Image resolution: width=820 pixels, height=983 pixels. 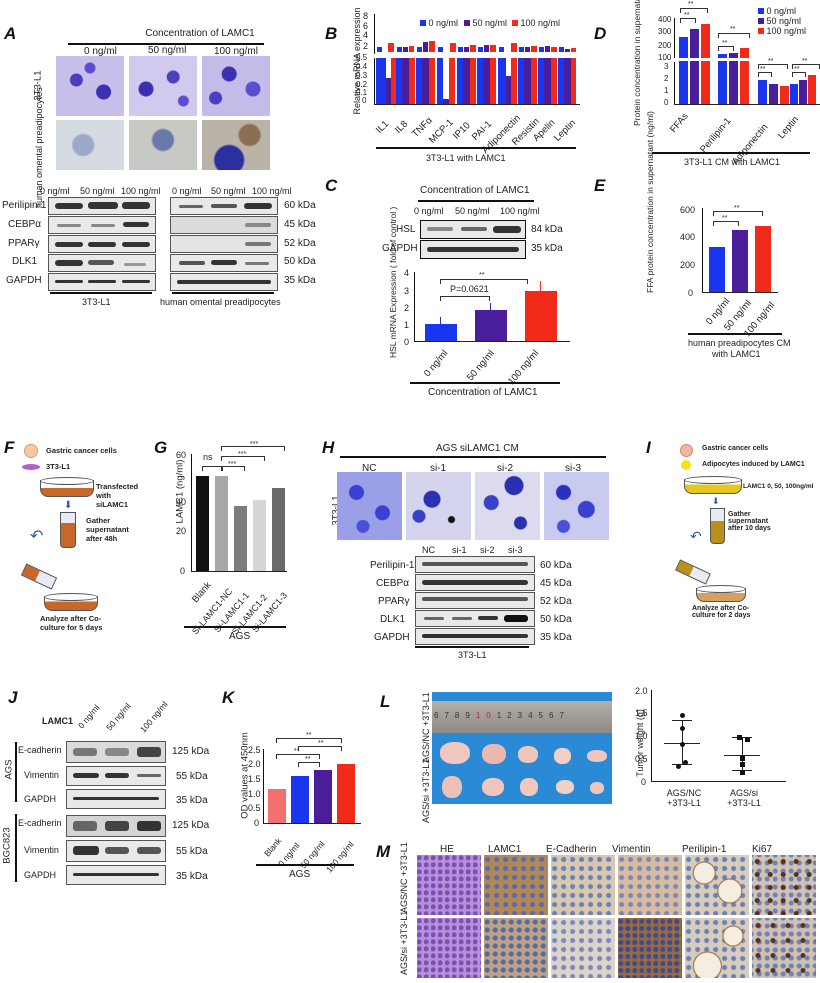 What do you see at coordinates (477, 104) in the screenshot?
I see `x-axis` at bounding box center [477, 104].